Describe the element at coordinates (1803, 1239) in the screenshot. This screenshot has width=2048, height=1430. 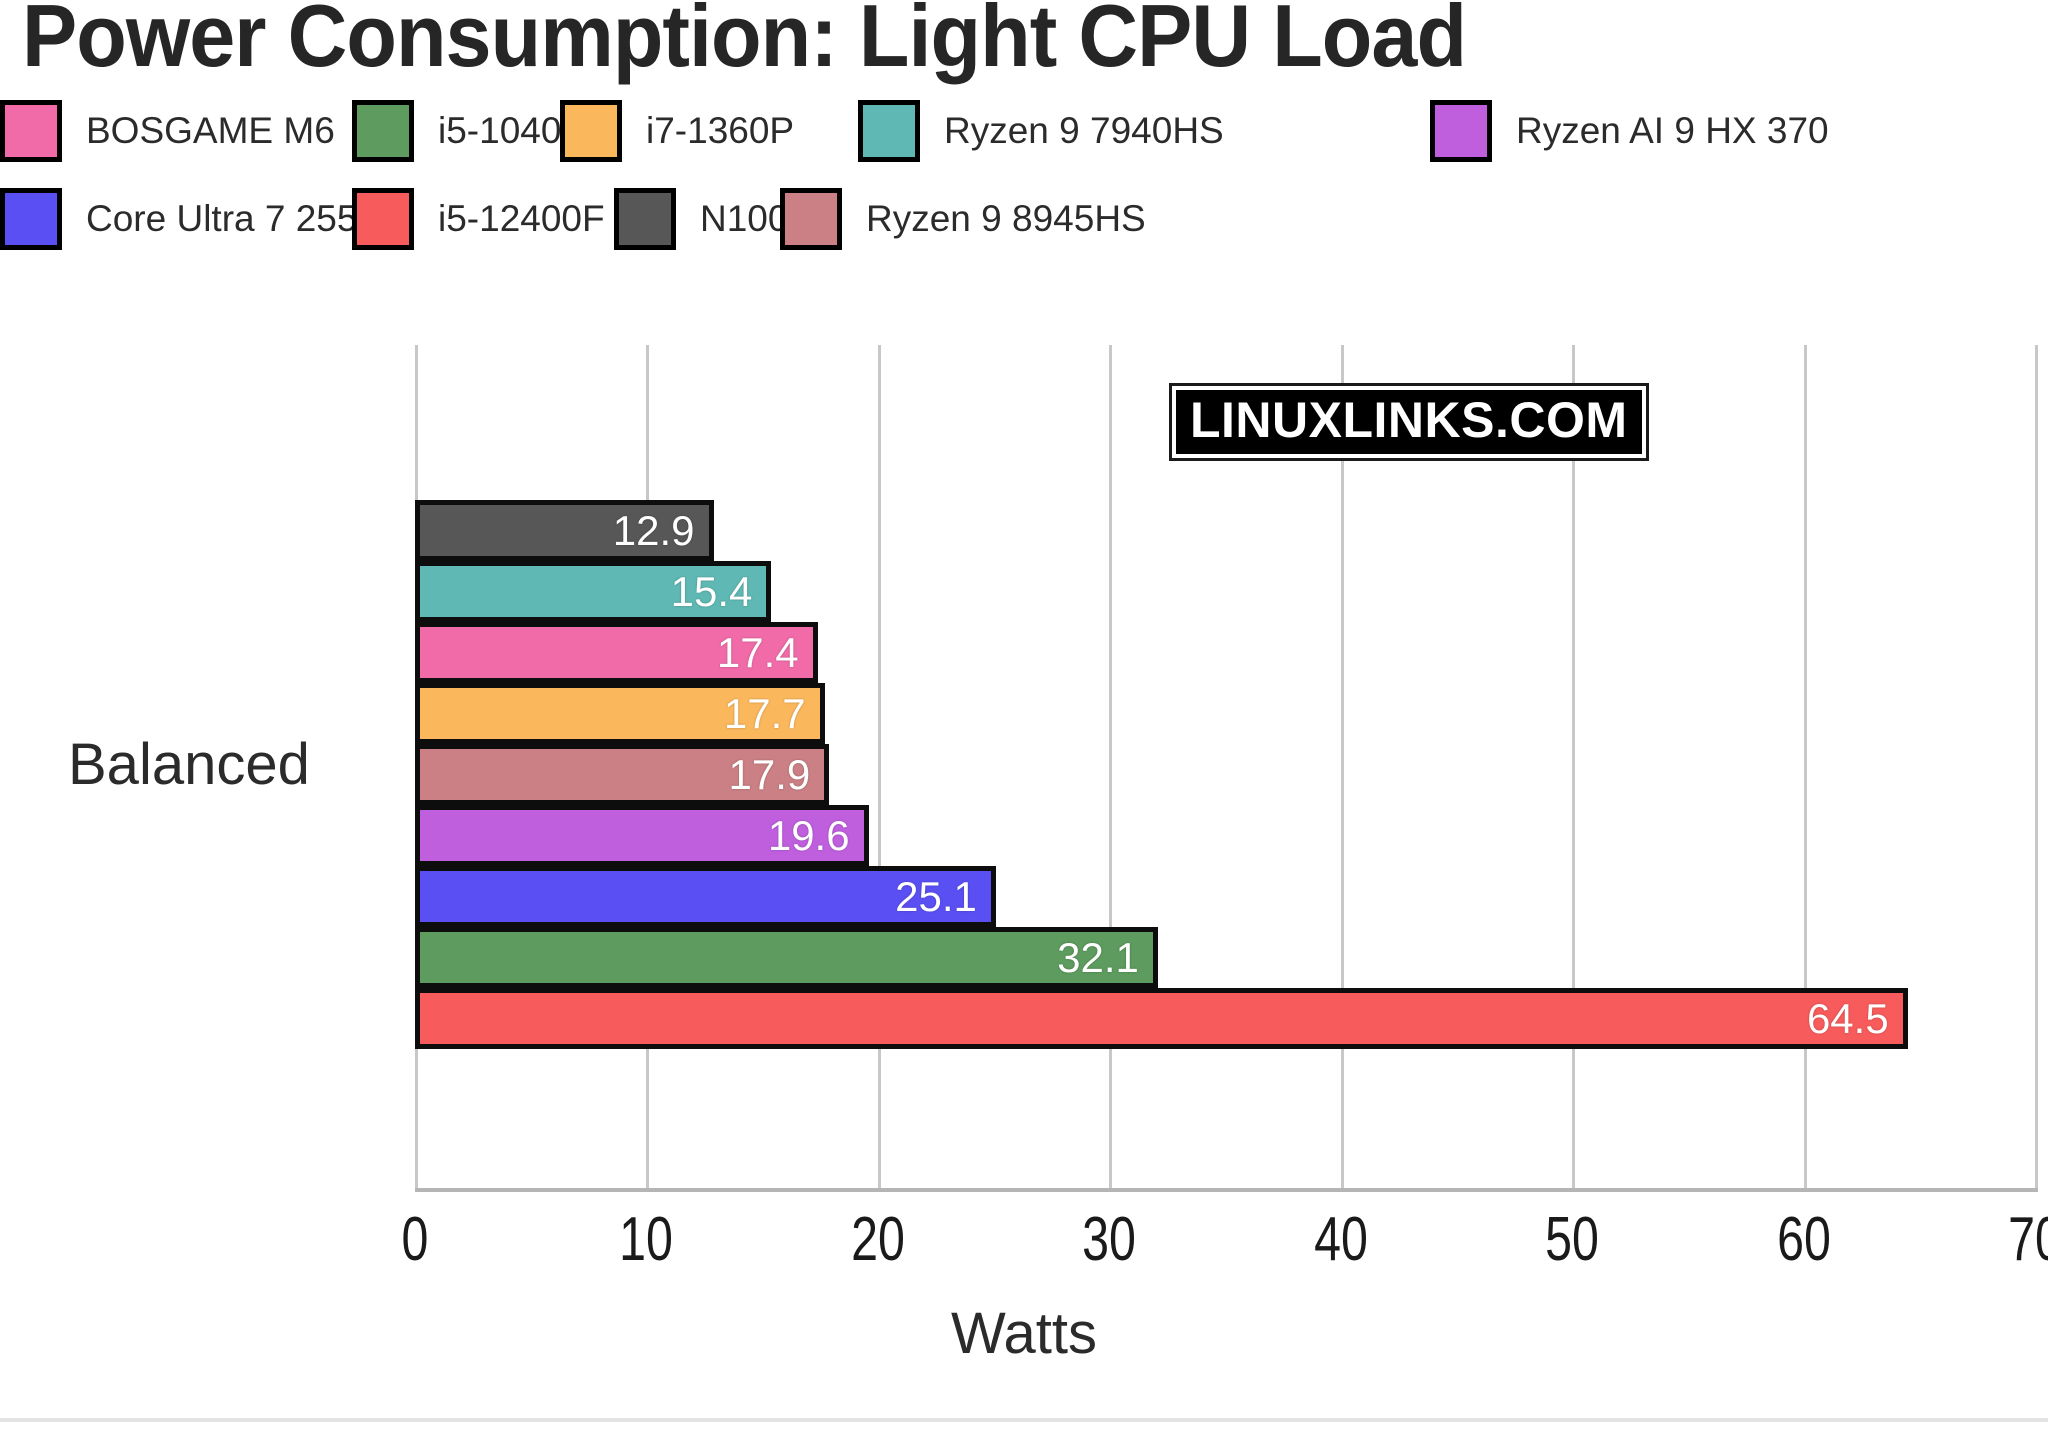
I see `x-tick-label: 60` at that location.